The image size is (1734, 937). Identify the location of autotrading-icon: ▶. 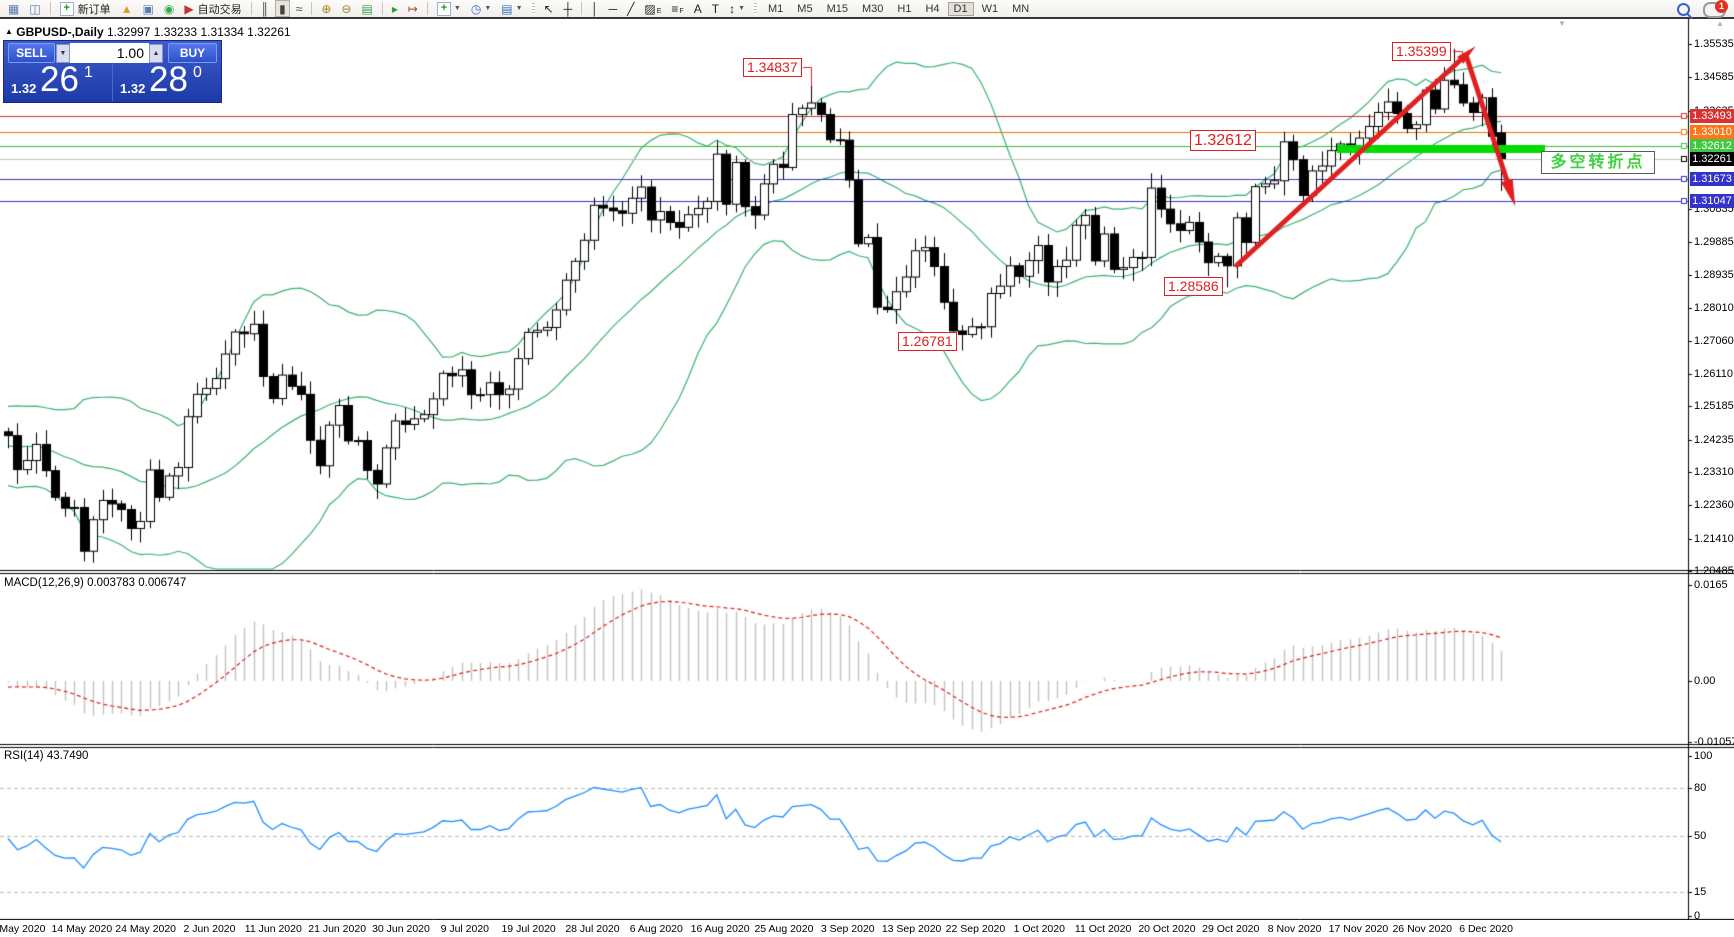
(189, 8).